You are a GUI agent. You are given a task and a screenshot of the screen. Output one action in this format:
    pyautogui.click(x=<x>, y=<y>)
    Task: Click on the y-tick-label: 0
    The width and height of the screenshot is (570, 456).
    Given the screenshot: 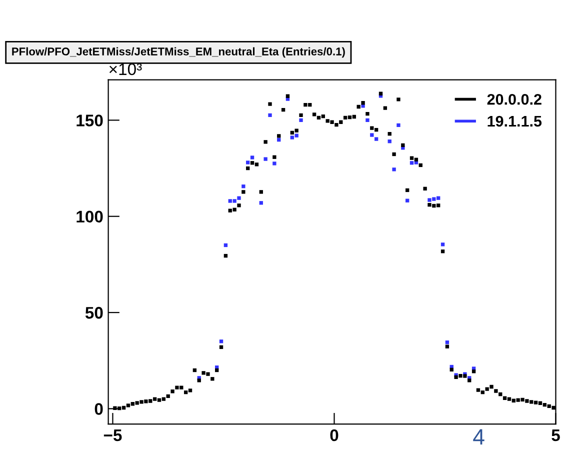 What is the action you would take?
    pyautogui.click(x=98, y=409)
    